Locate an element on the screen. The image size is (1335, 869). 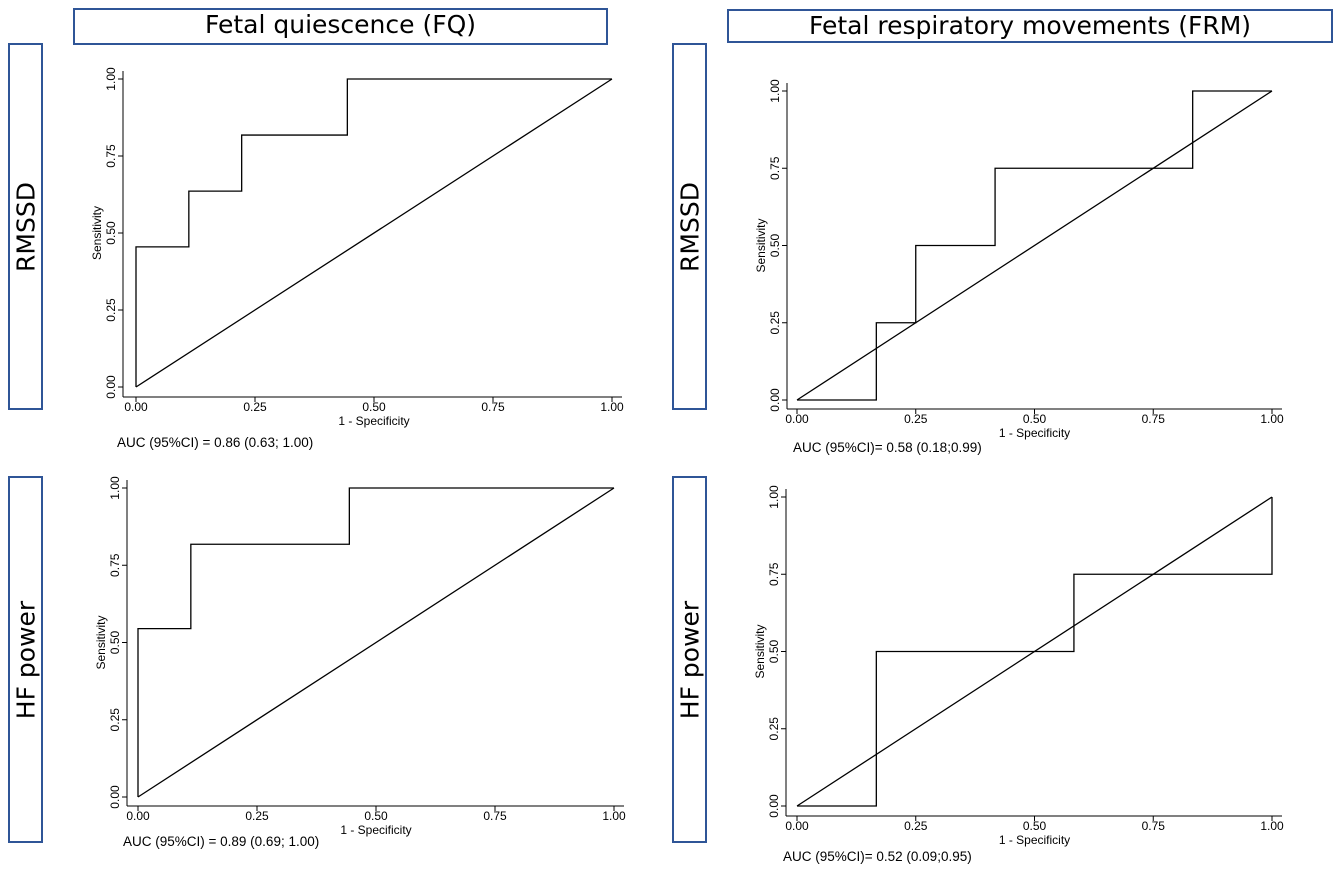
auc-annotation-frm-hf-power: AUC (95%CI)= 0.52 (0.09;0.95) is located at coordinates (877, 856).